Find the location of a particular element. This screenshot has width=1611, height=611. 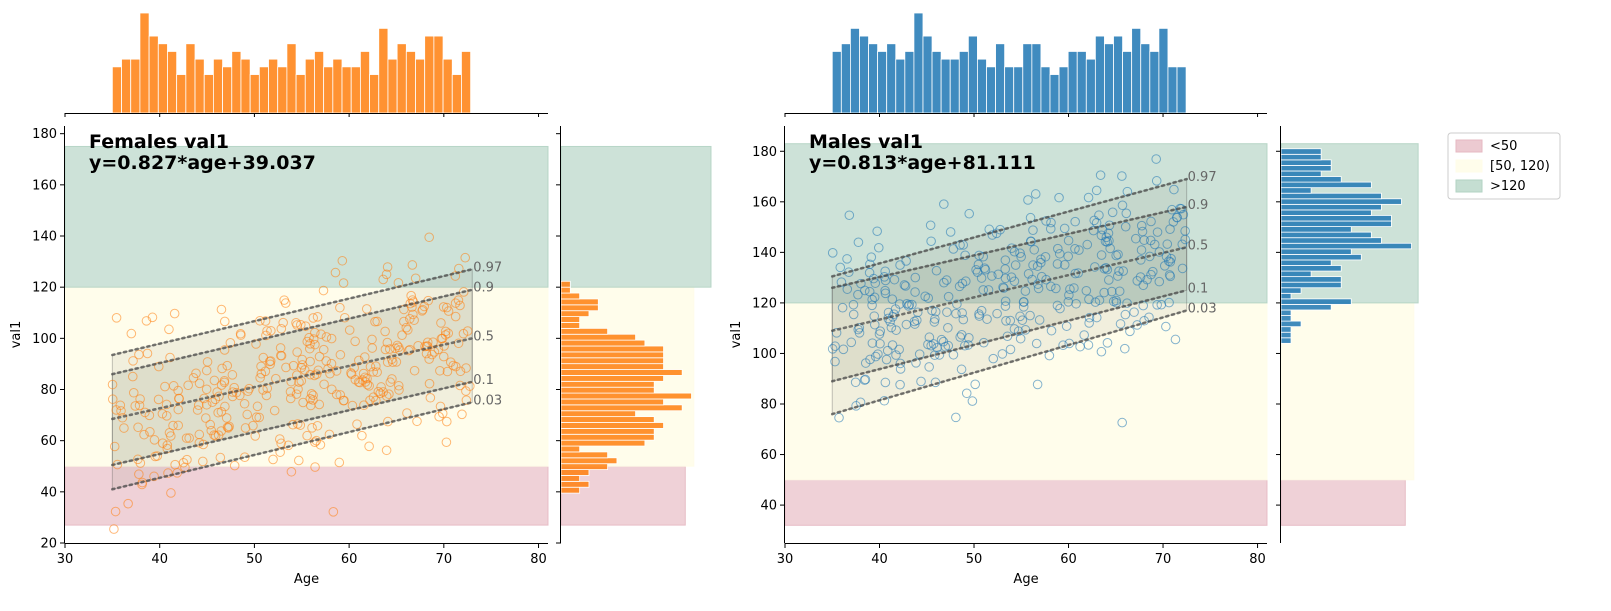

y-tick-label: 180 is located at coordinates (764, 152).